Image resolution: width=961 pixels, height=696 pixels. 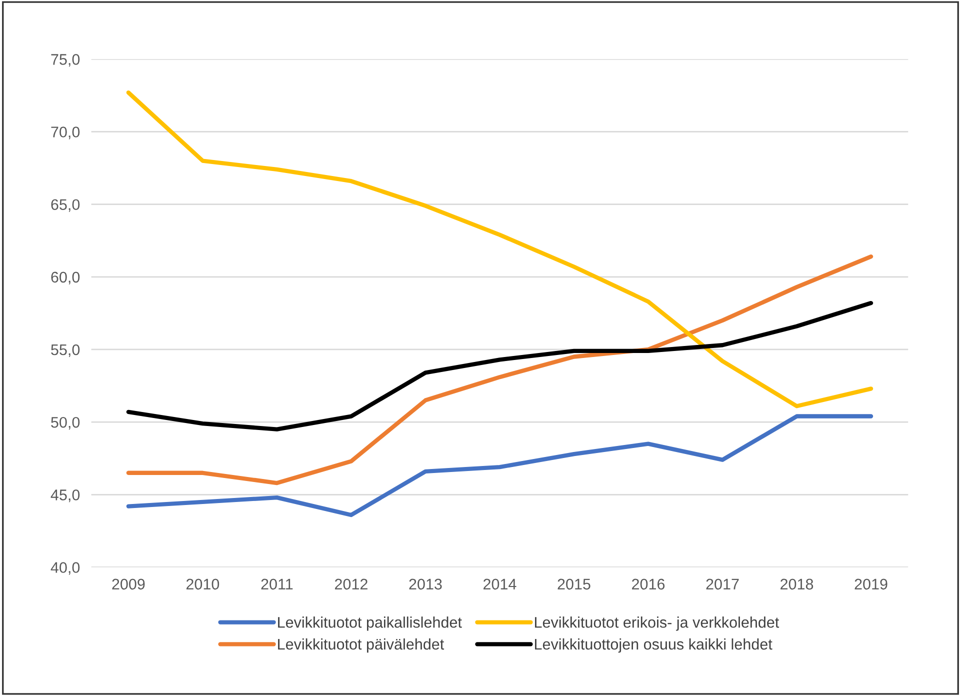 I want to click on y-tick-label: 55,0, so click(x=65, y=350).